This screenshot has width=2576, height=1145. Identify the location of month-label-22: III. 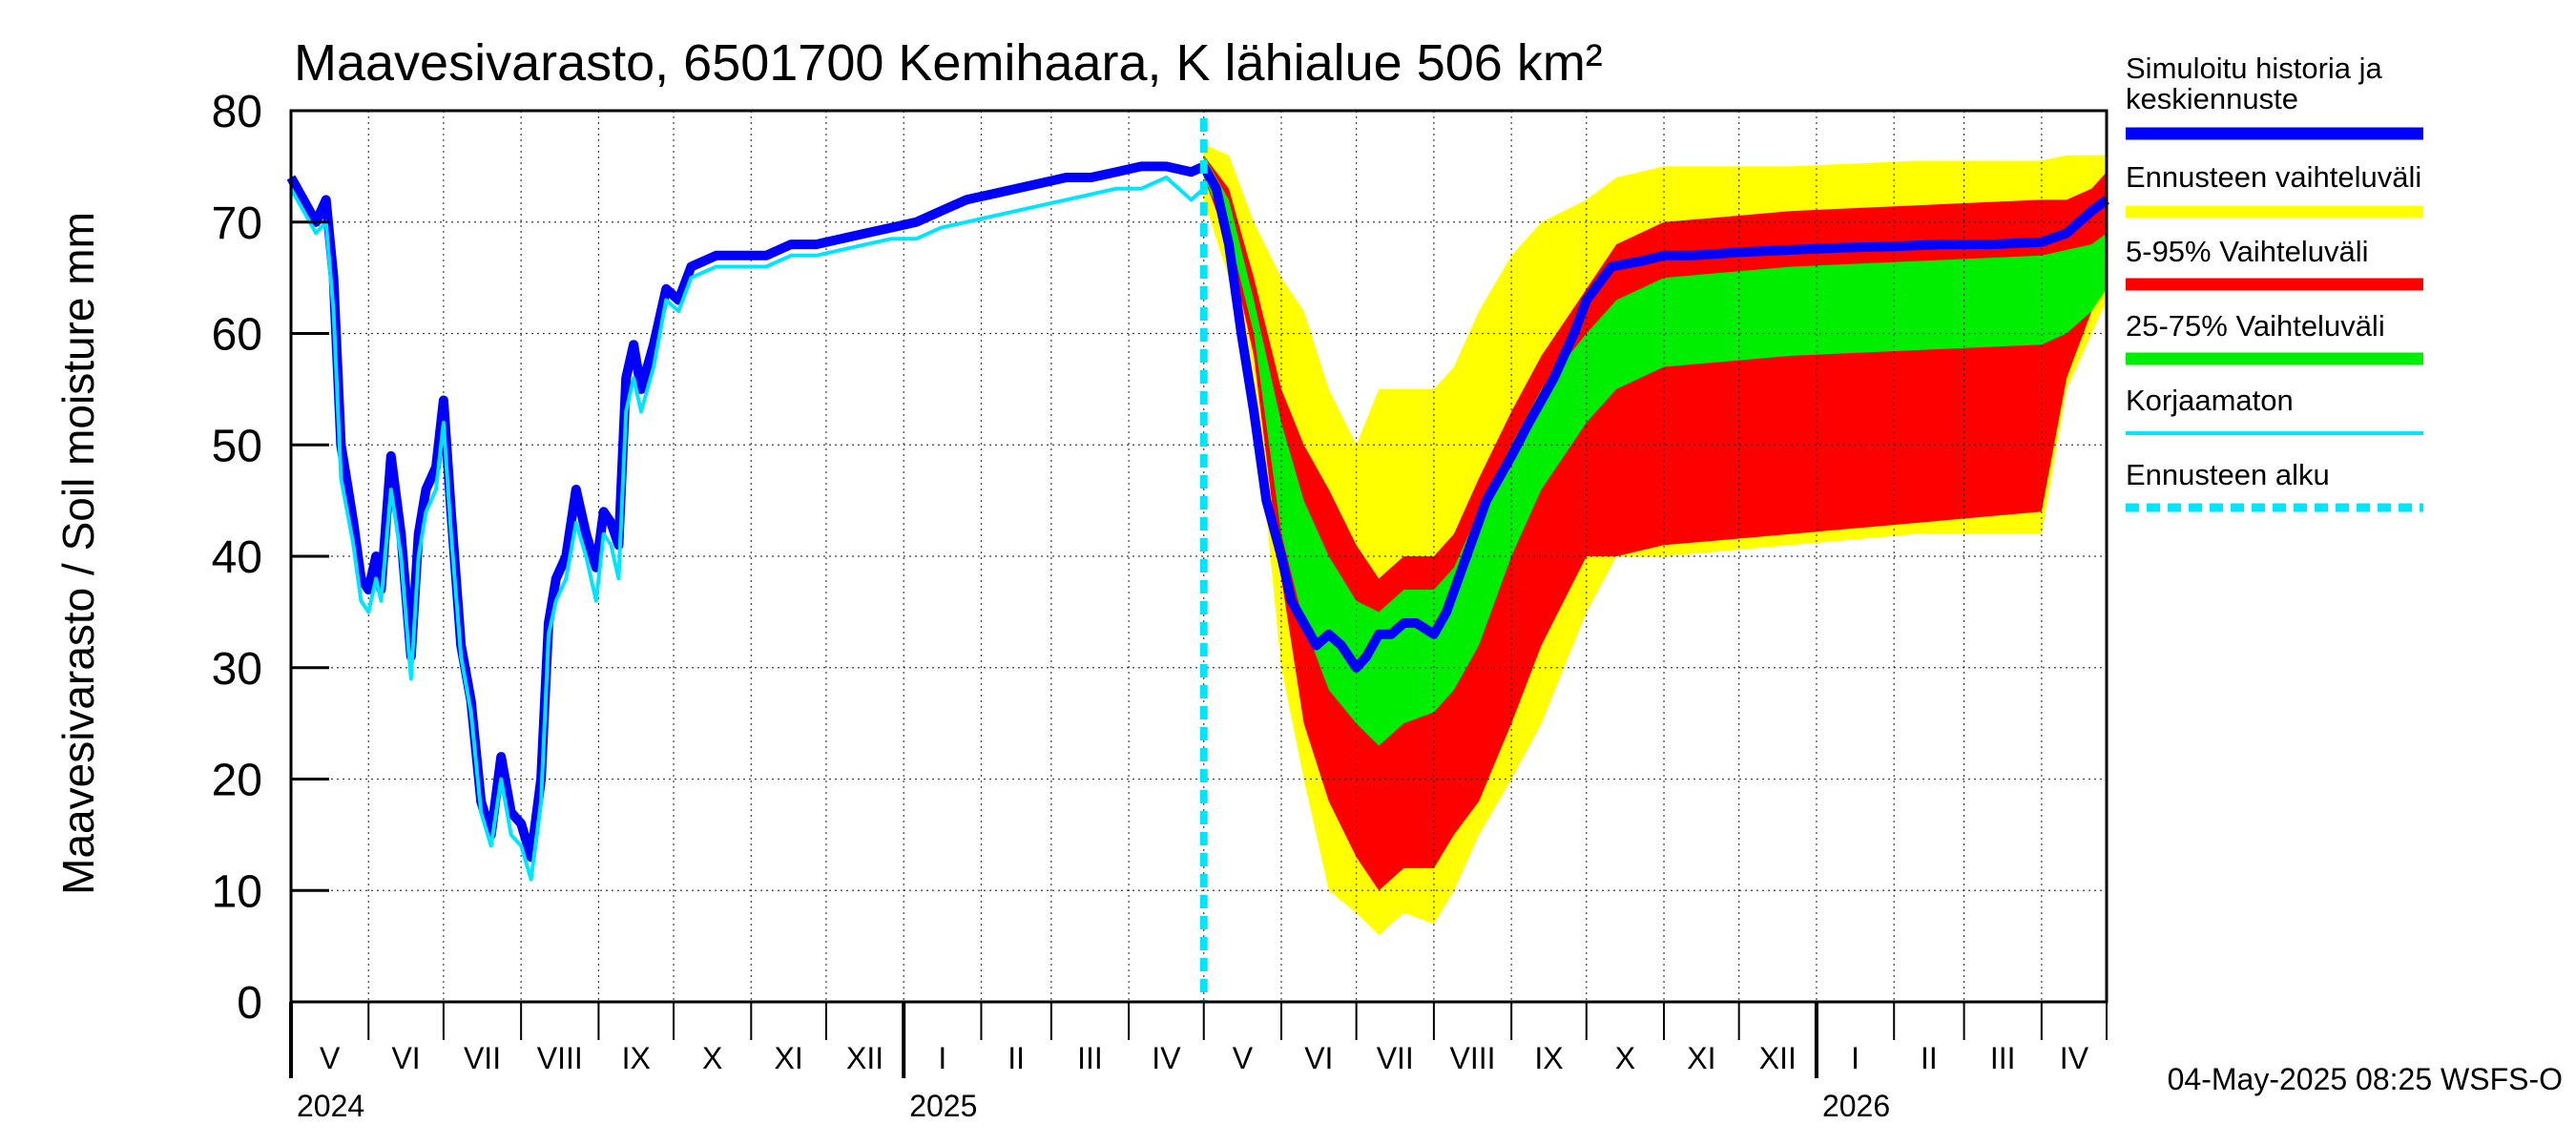
(2003, 1058).